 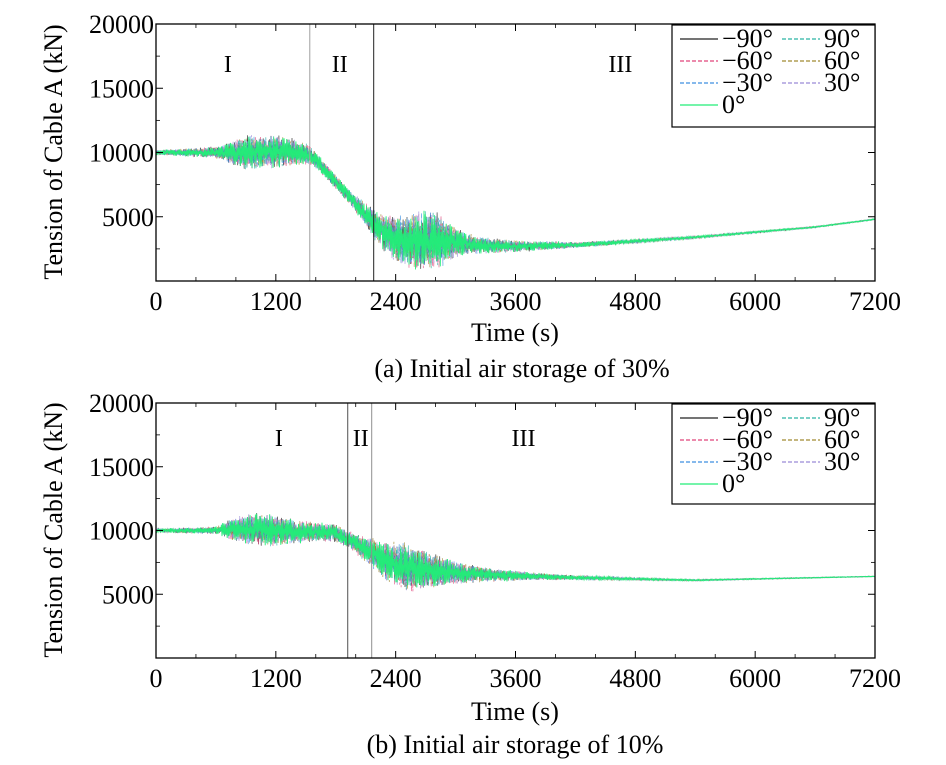 What do you see at coordinates (521, 368) in the screenshot?
I see `caption-a: (a) Initial air storage of 30%` at bounding box center [521, 368].